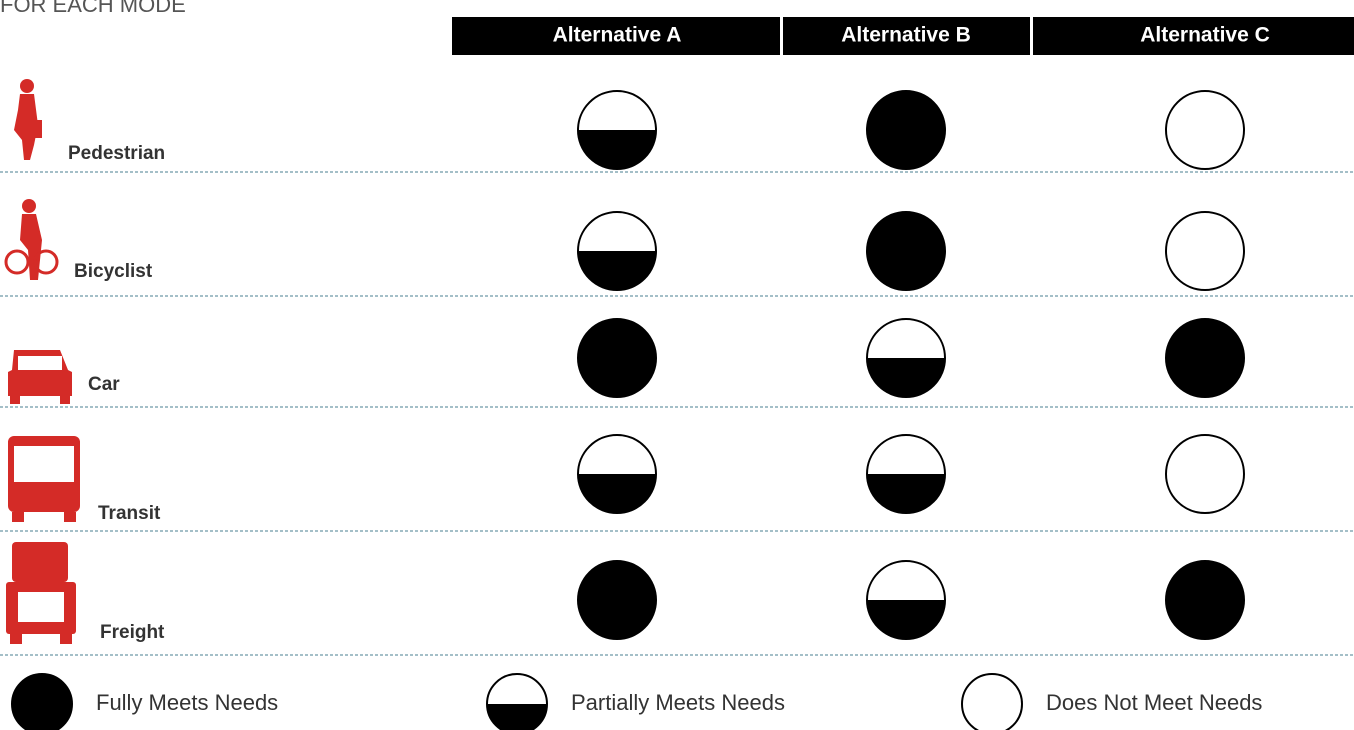  What do you see at coordinates (187, 702) in the screenshot?
I see `legend-label: Fully Meets Needs` at bounding box center [187, 702].